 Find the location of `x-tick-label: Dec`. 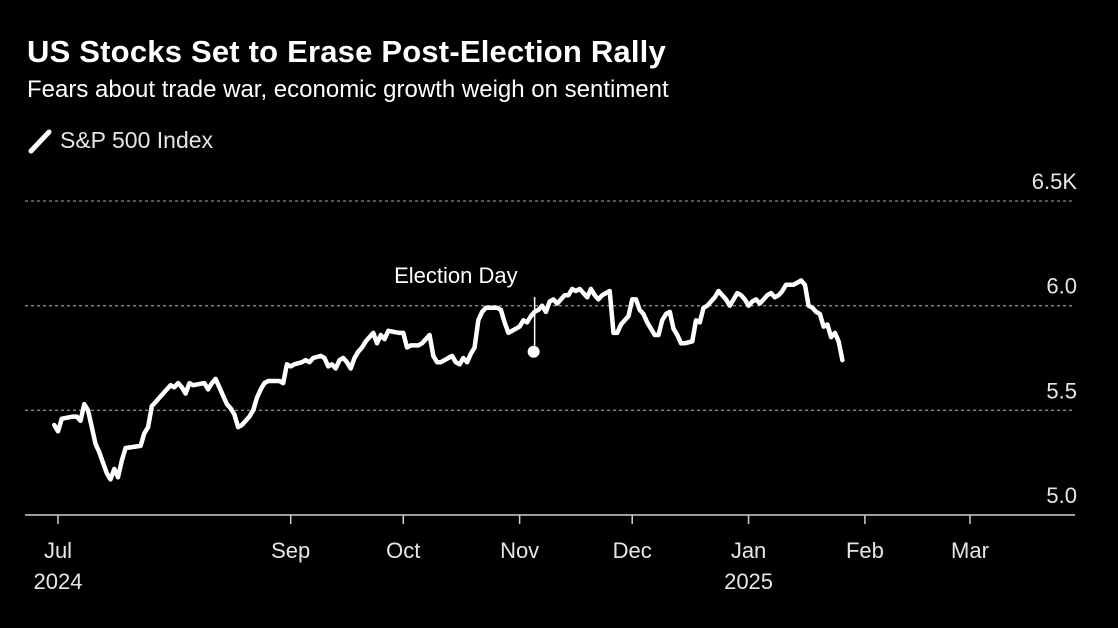

x-tick-label: Dec is located at coordinates (632, 550).